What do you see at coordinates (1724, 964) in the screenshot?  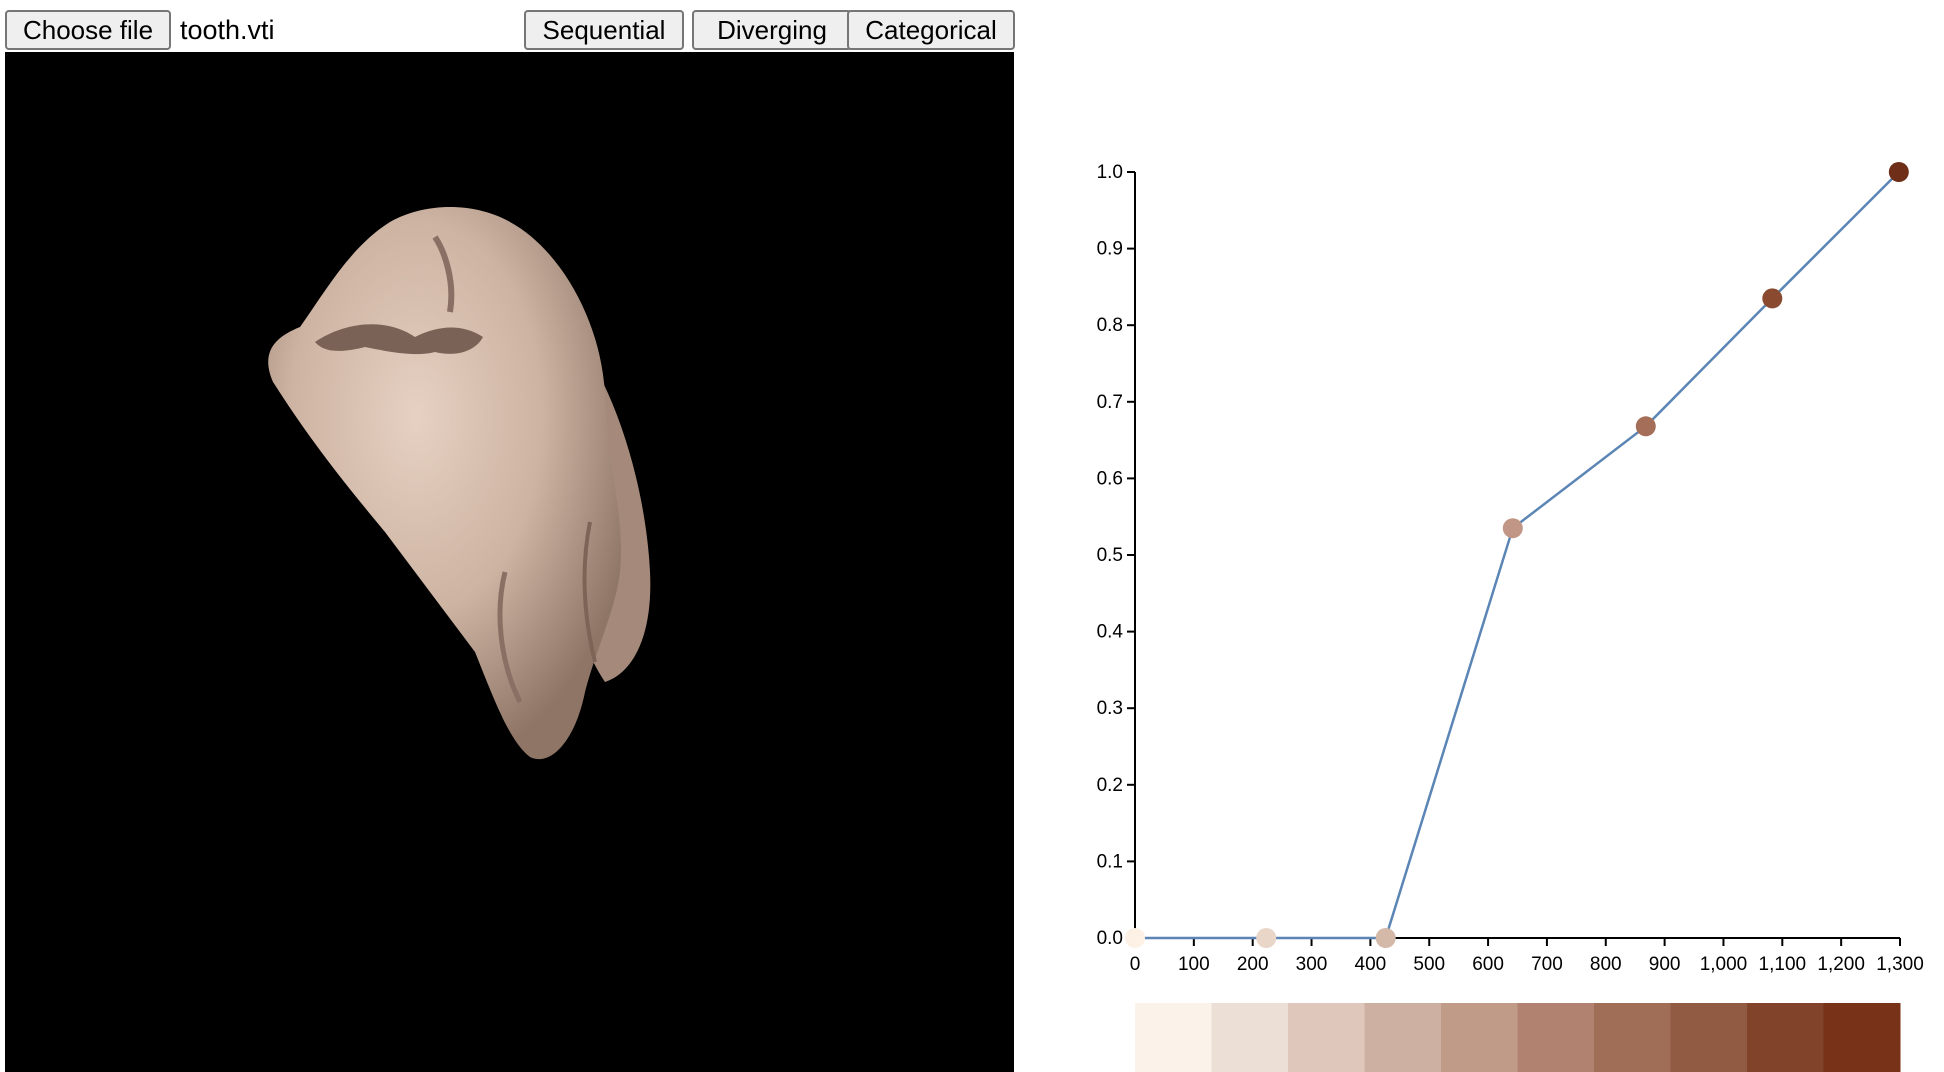 I see `x-tick-label: 1,000` at bounding box center [1724, 964].